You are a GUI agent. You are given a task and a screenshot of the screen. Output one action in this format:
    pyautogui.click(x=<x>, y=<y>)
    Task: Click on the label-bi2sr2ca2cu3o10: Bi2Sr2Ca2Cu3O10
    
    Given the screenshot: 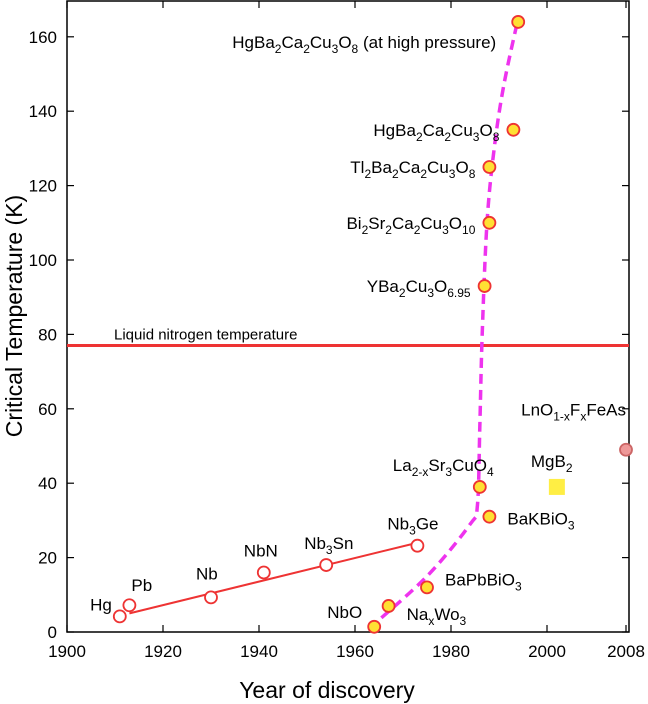 What is the action you would take?
    pyautogui.click(x=410, y=225)
    